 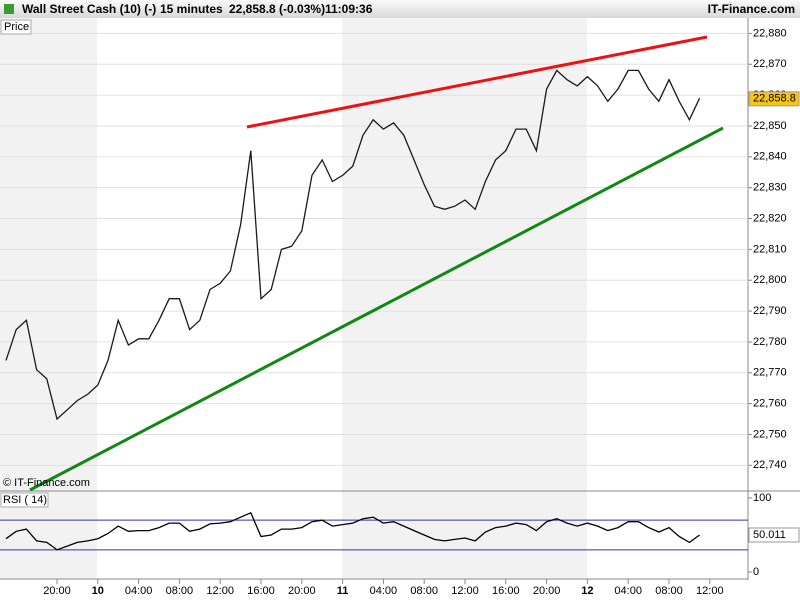 What do you see at coordinates (770, 311) in the screenshot?
I see `y-tick-label: 22,790` at bounding box center [770, 311].